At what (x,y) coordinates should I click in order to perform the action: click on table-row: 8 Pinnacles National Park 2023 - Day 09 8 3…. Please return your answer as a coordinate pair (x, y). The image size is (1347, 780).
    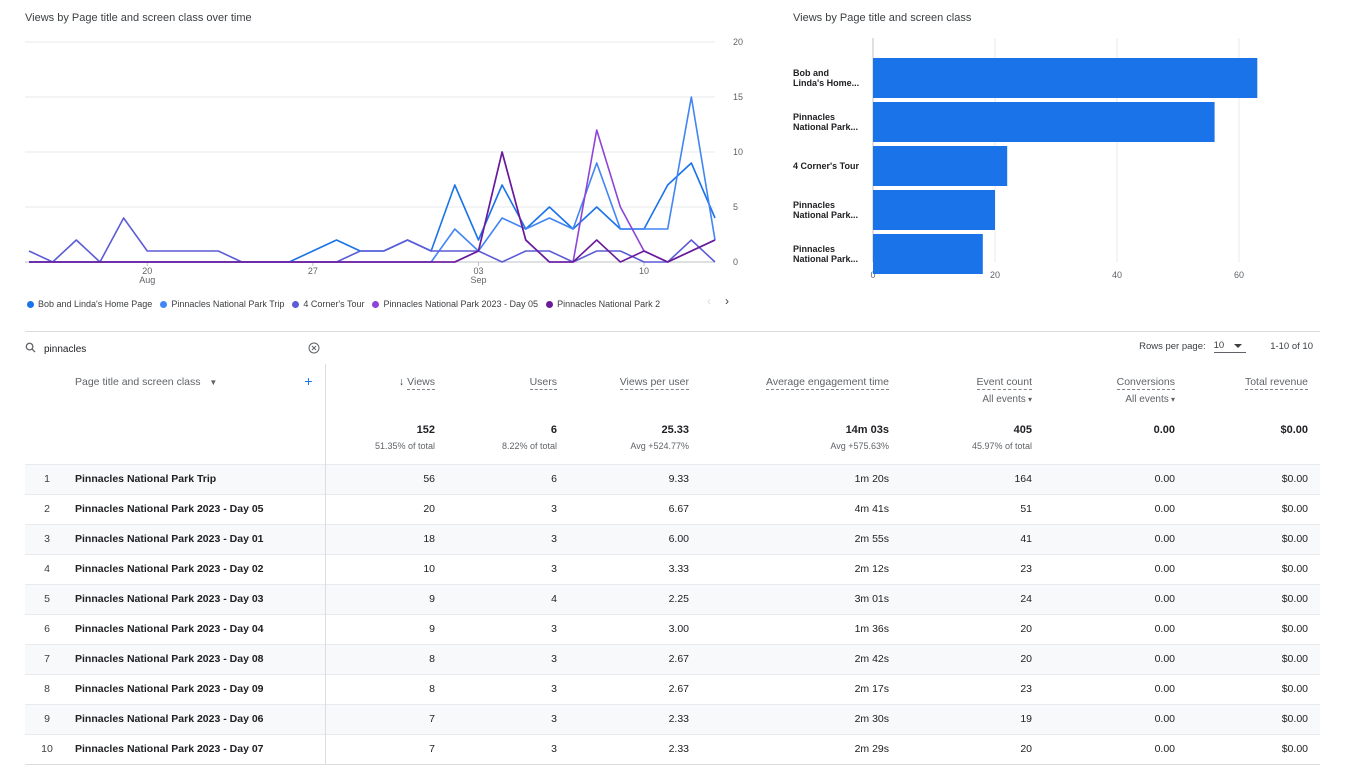
    Looking at the image, I should click on (672, 688).